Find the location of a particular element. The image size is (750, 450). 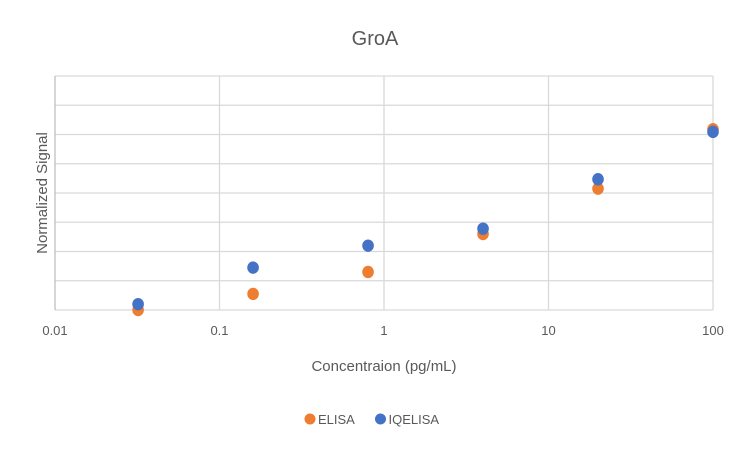

legend-label-elisa: ELISA is located at coordinates (336, 419).